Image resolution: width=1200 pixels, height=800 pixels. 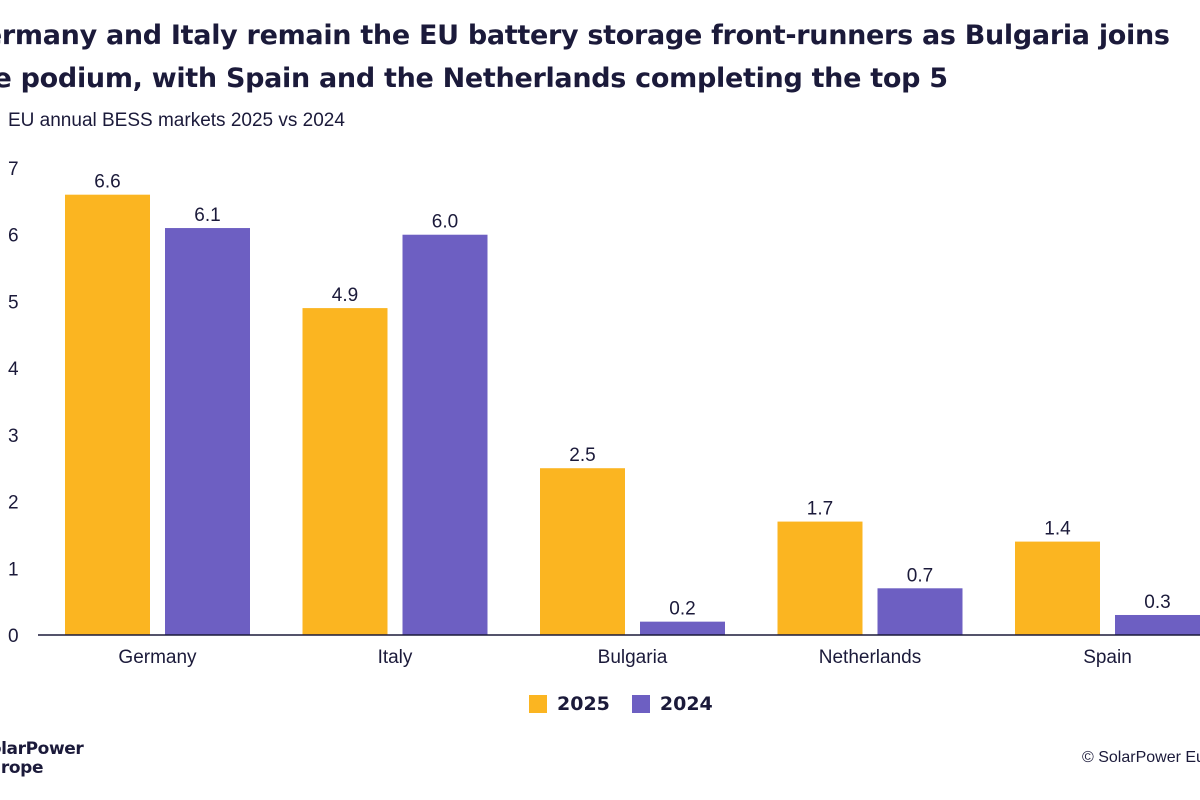 What do you see at coordinates (13, 236) in the screenshot?
I see `y-tick-label: 6` at bounding box center [13, 236].